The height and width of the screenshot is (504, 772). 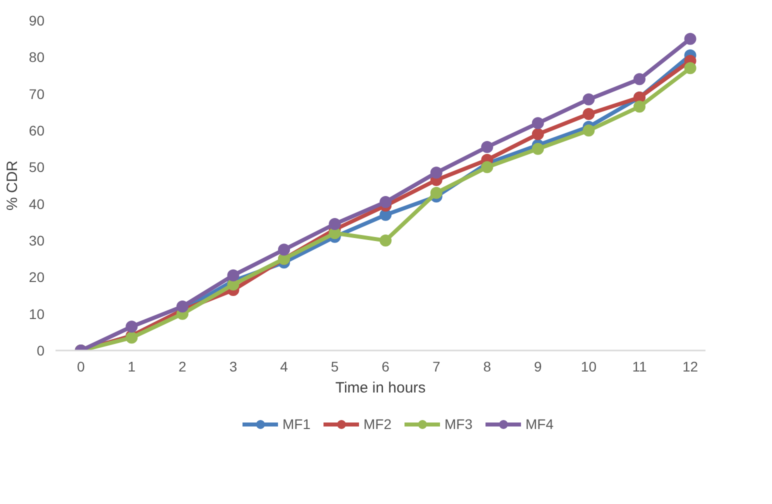 I want to click on y-axis-title: % CDR, so click(x=12, y=185).